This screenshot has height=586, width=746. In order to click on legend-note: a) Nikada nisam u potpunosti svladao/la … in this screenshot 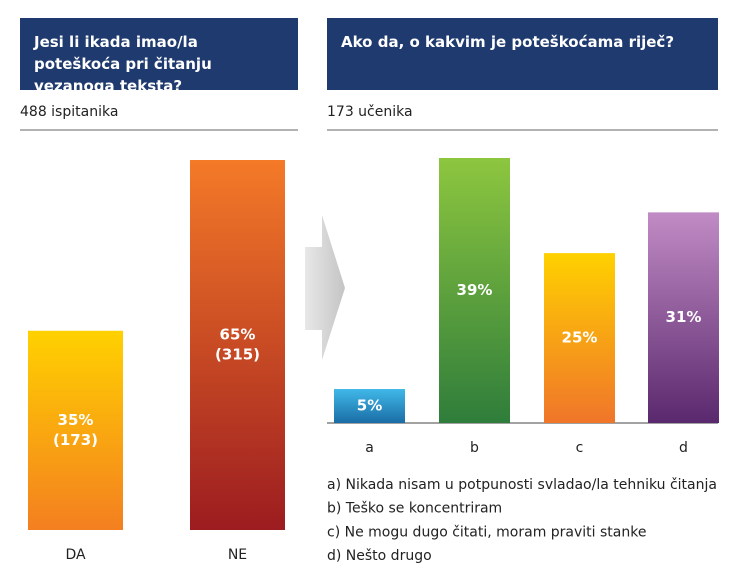, I will do `click(522, 485)`.